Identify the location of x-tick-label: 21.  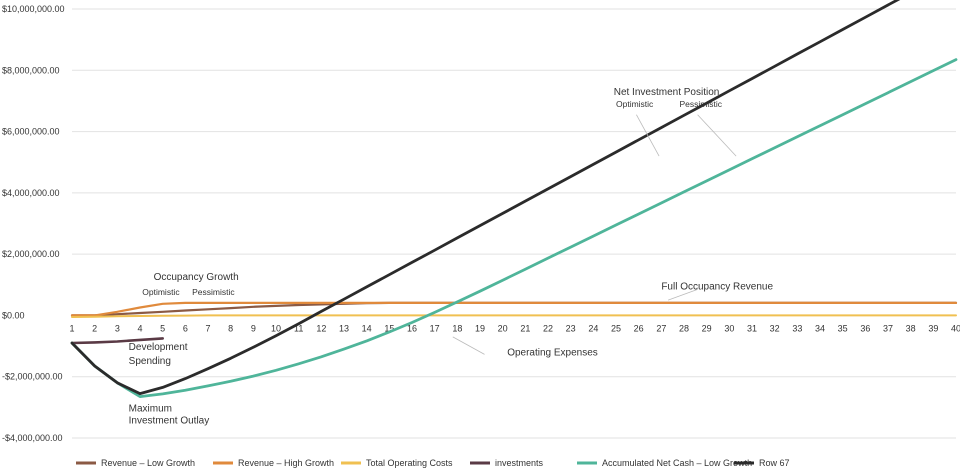
(525, 328).